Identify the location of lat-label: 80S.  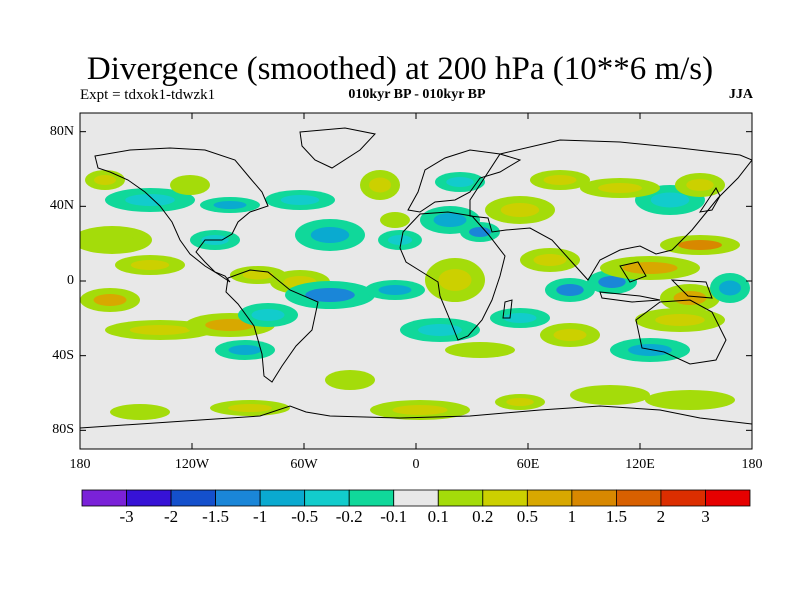
(63, 430).